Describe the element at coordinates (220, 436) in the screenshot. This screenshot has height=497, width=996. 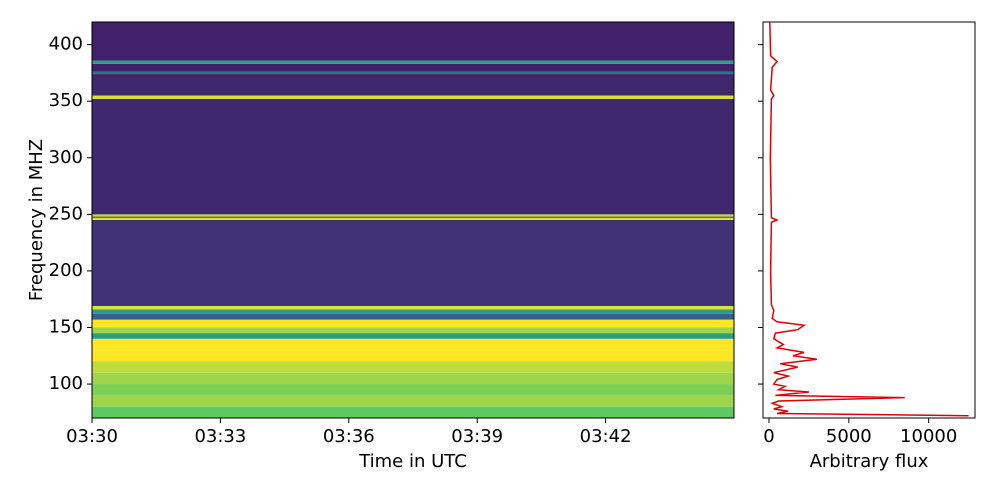
I see `x-tick-label: 03:33` at that location.